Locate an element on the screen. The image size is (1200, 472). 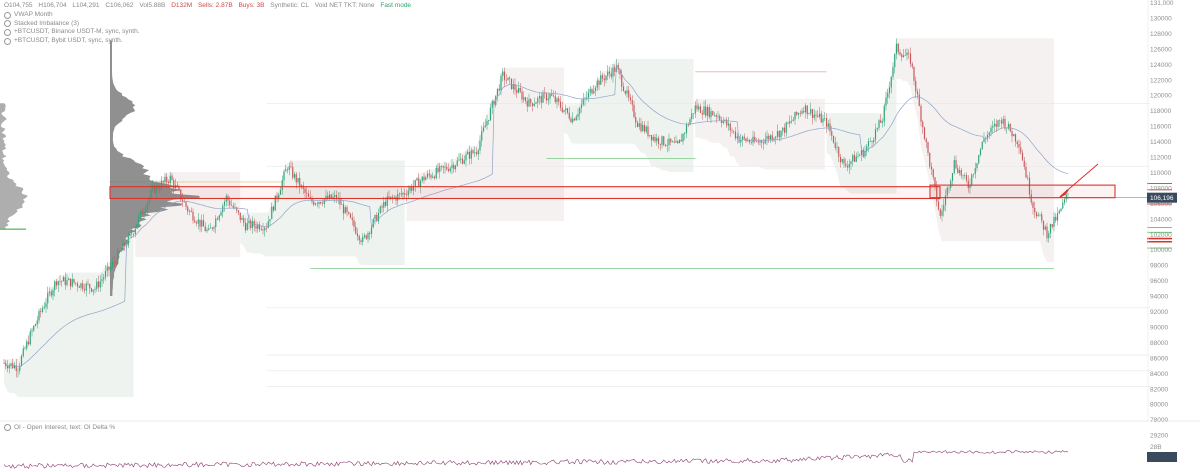
volume-value: Vol5.88B is located at coordinates (152, 5).